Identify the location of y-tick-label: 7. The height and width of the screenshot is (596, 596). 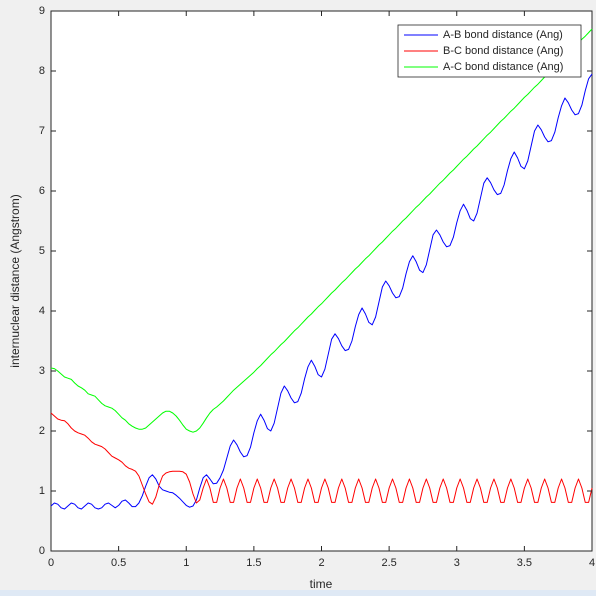
(42, 131).